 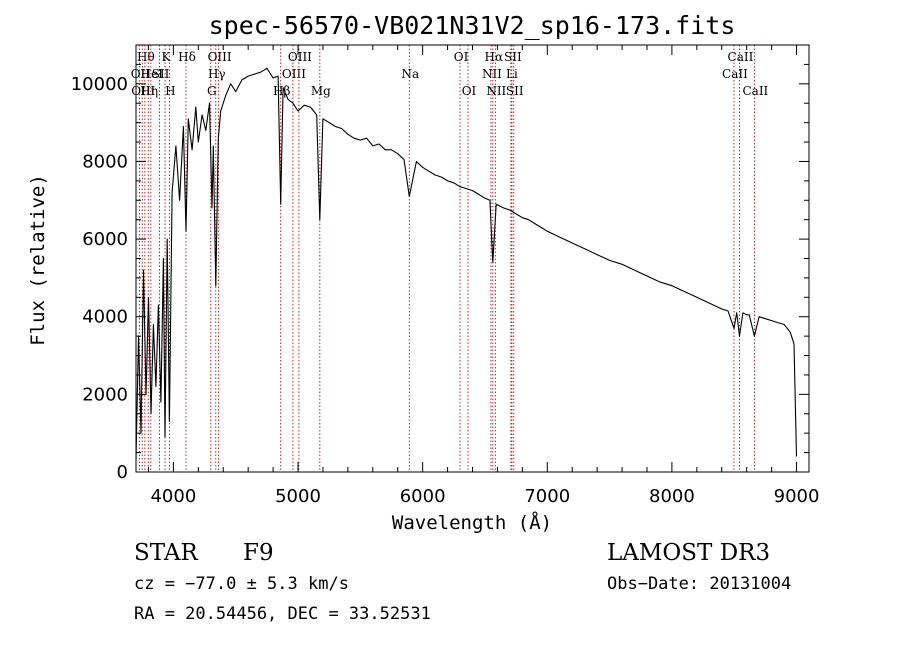 What do you see at coordinates (105, 394) in the screenshot?
I see `y-tick-label-2000: 2000` at bounding box center [105, 394].